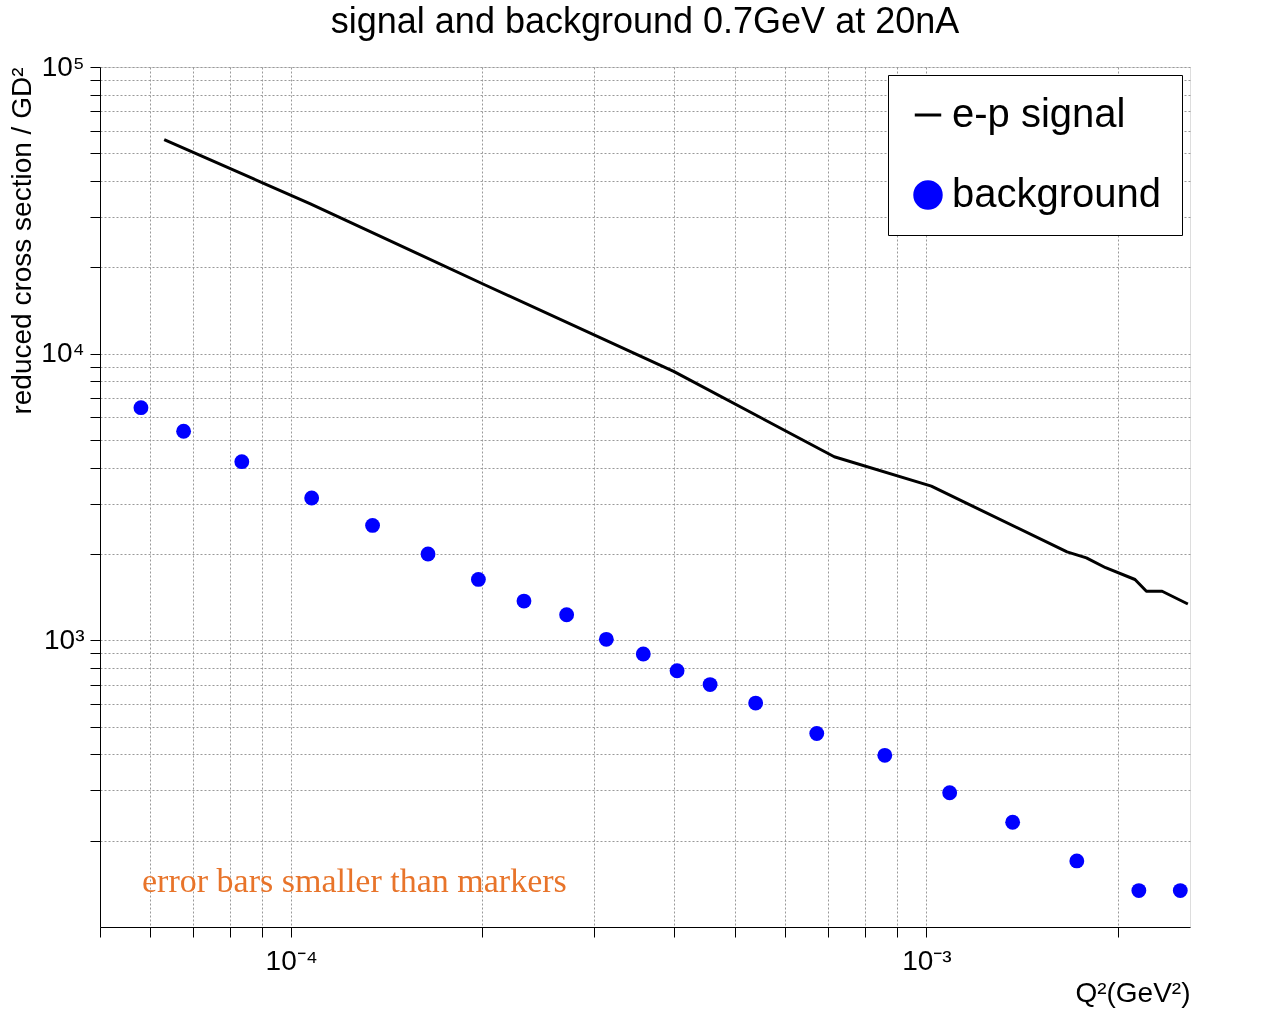 This screenshot has height=1035, width=1267. What do you see at coordinates (354, 880) in the screenshot?
I see `annotation: error bars smaller than markers` at bounding box center [354, 880].